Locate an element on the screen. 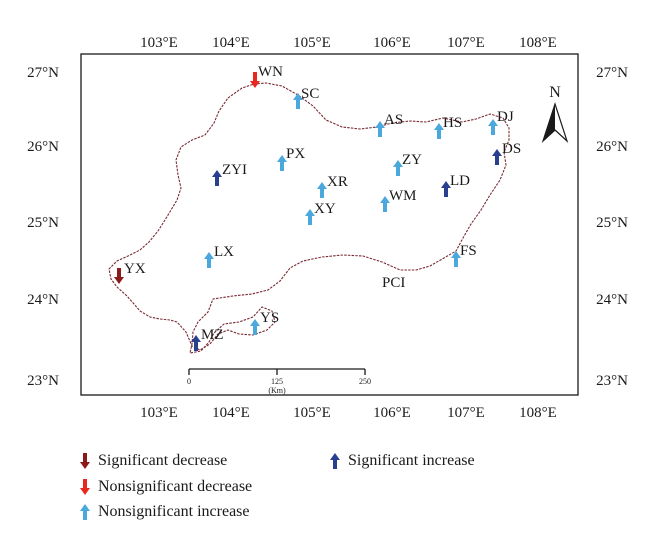 Image resolution: width=660 pixels, height=555 pixels. station-label: FS is located at coordinates (468, 251).